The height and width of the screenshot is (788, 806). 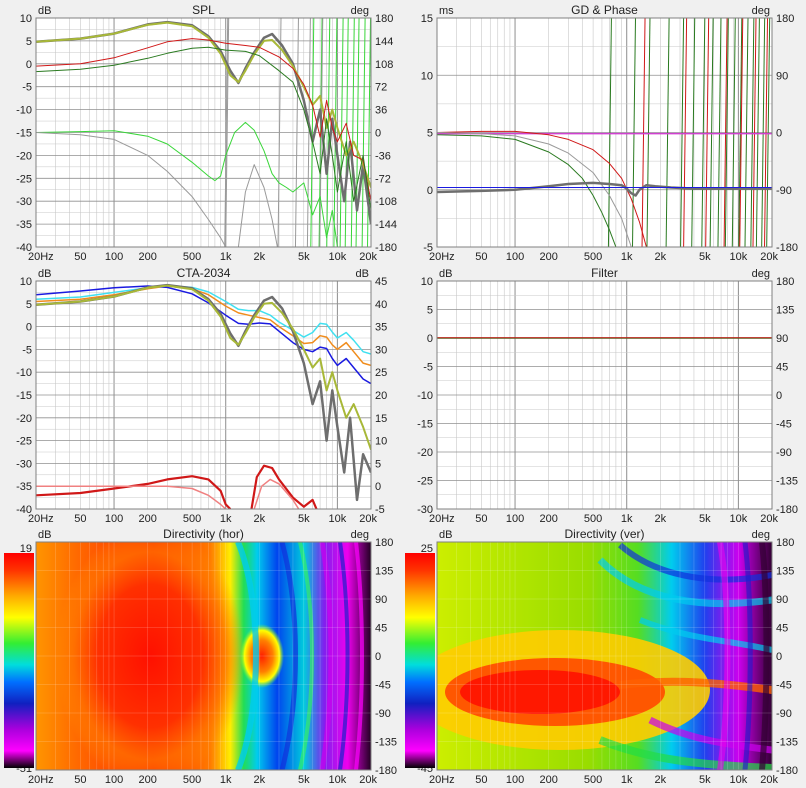 What do you see at coordinates (386, 225) in the screenshot?
I see `y2-tick-label: -144` at bounding box center [386, 225].